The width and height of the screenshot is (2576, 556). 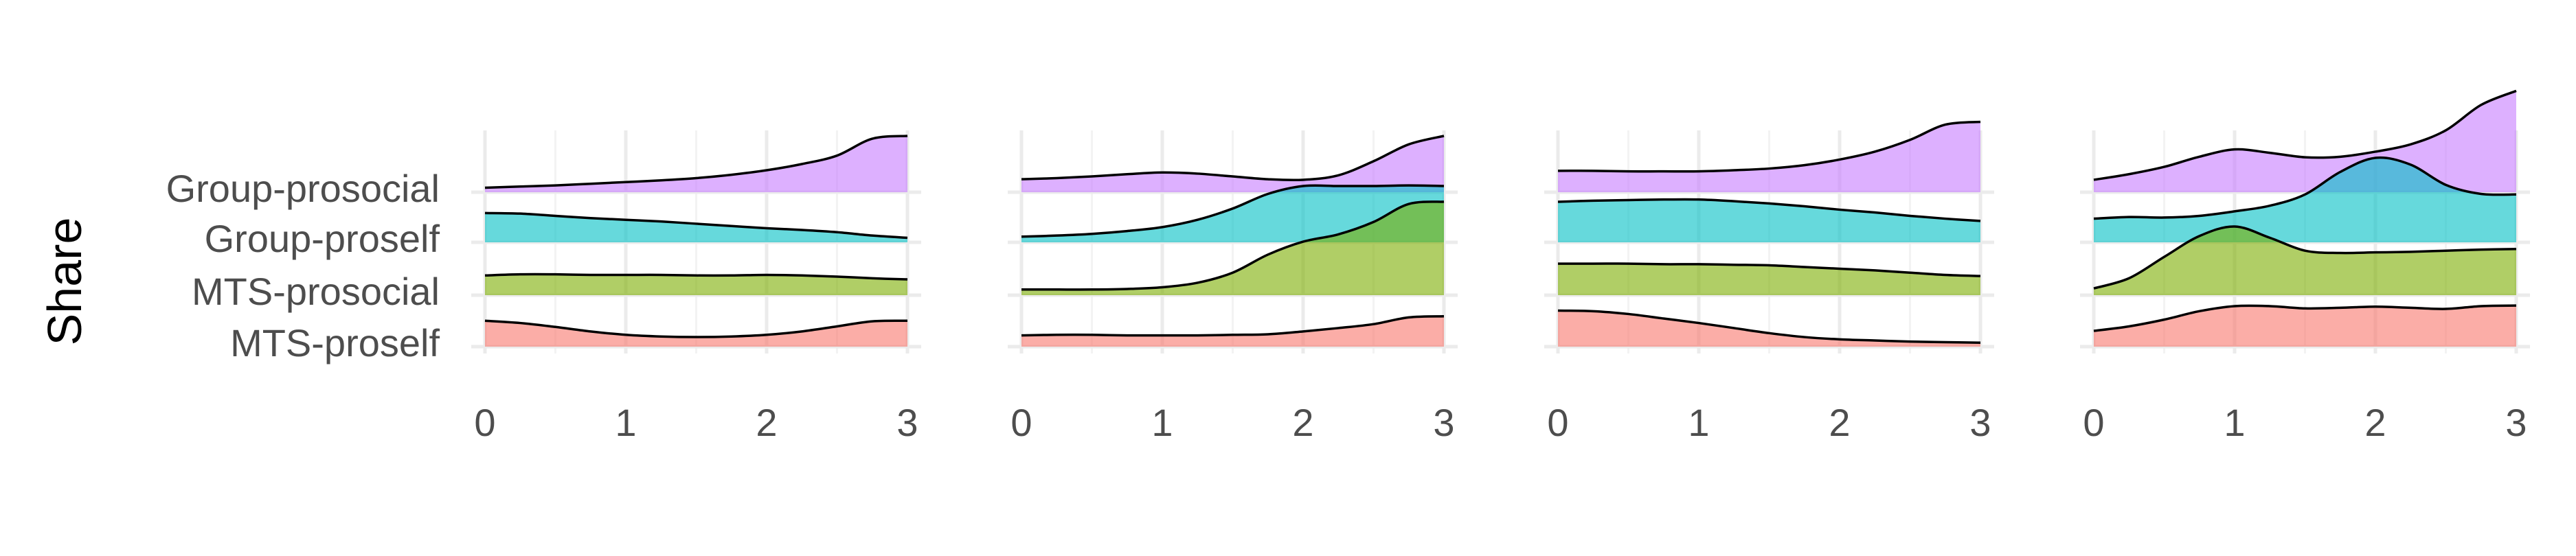 What do you see at coordinates (322, 238) in the screenshot?
I see `y-tick-label-group-proself: Group-proself` at bounding box center [322, 238].